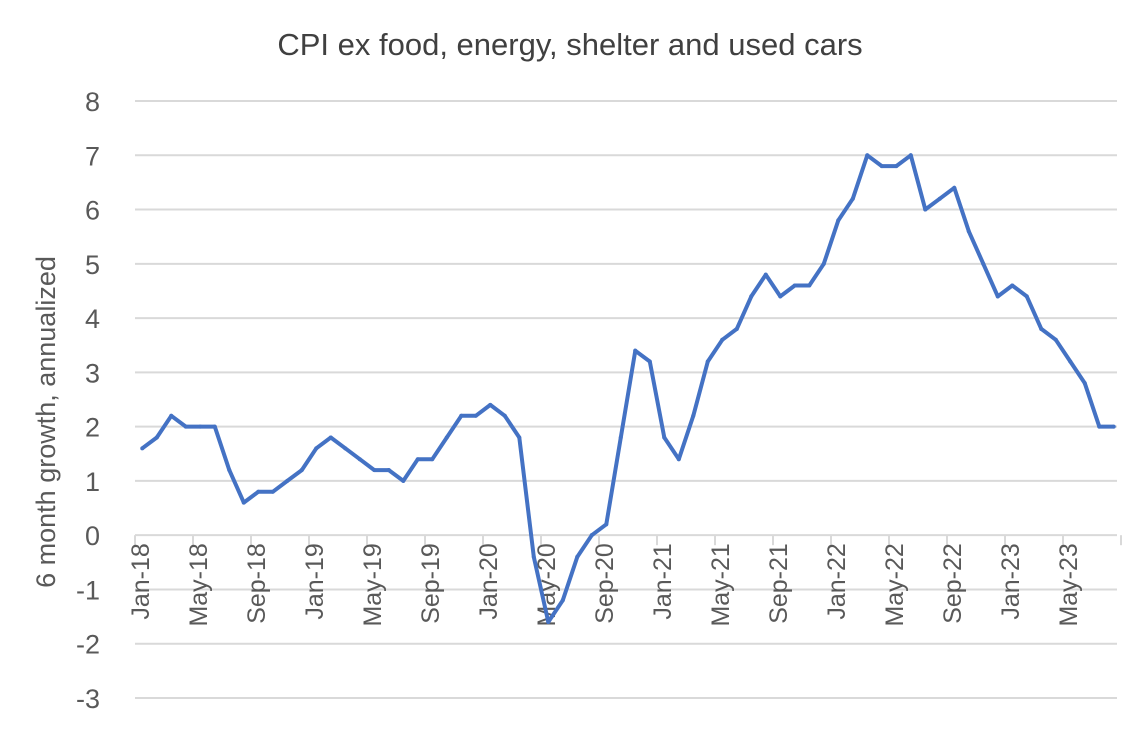 This screenshot has height=743, width=1138. Describe the element at coordinates (92, 373) in the screenshot. I see `y-tick-label: 3` at that location.